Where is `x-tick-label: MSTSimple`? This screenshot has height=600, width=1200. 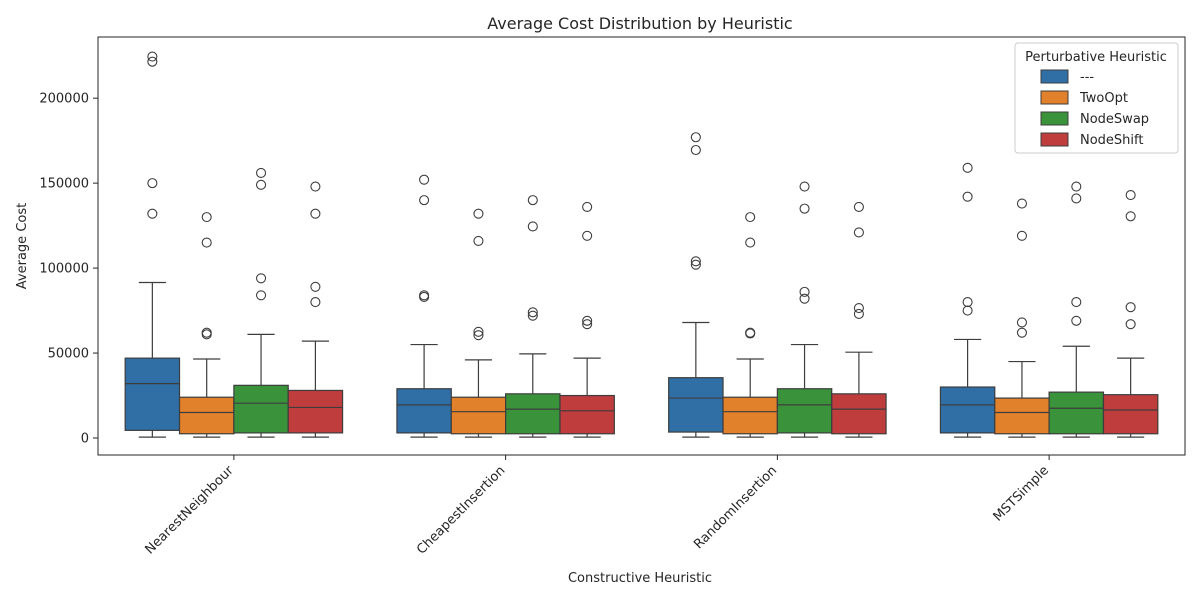 x-tick-label: MSTSimple is located at coordinates (1021, 493).